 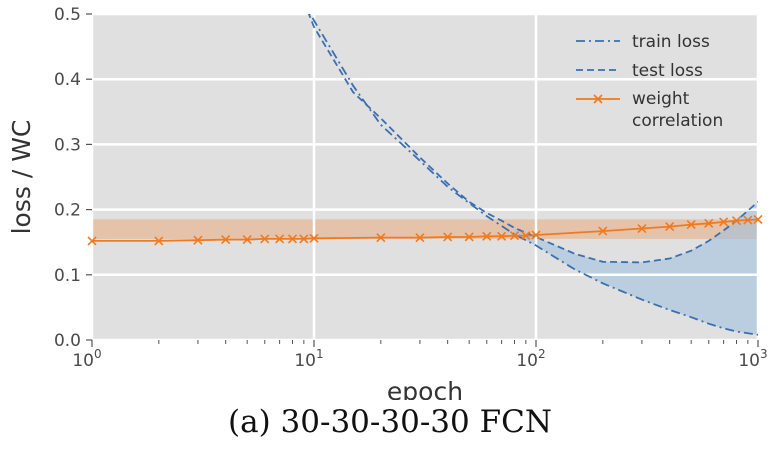 I want to click on y-tick-label: 0.5, so click(x=67, y=15).